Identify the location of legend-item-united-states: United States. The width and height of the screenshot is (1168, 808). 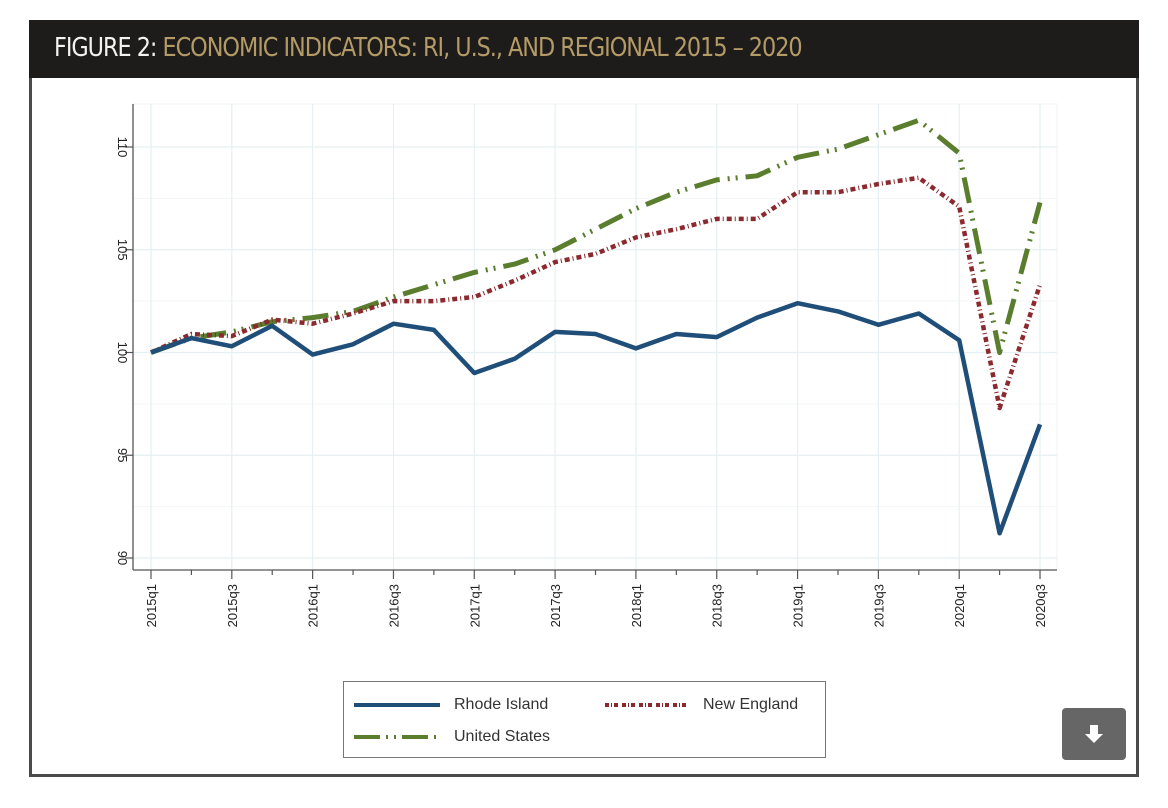
(452, 737).